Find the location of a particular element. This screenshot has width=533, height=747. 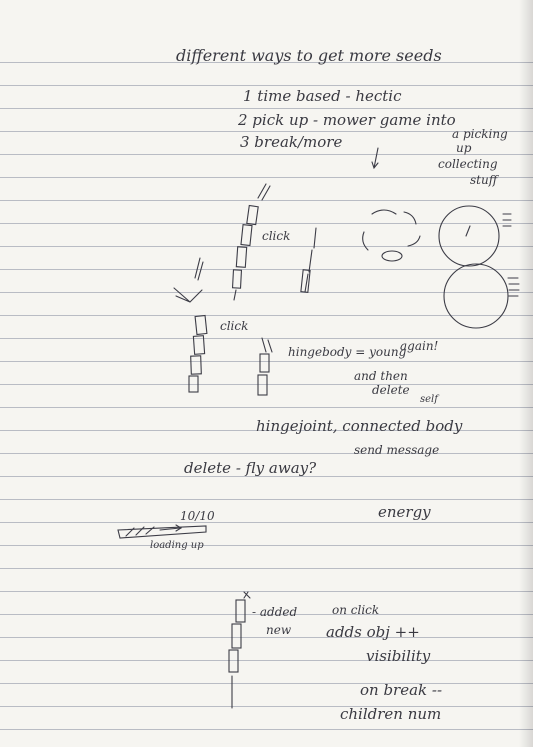

note-hingebody: hingebody = young is located at coordinates (347, 352).